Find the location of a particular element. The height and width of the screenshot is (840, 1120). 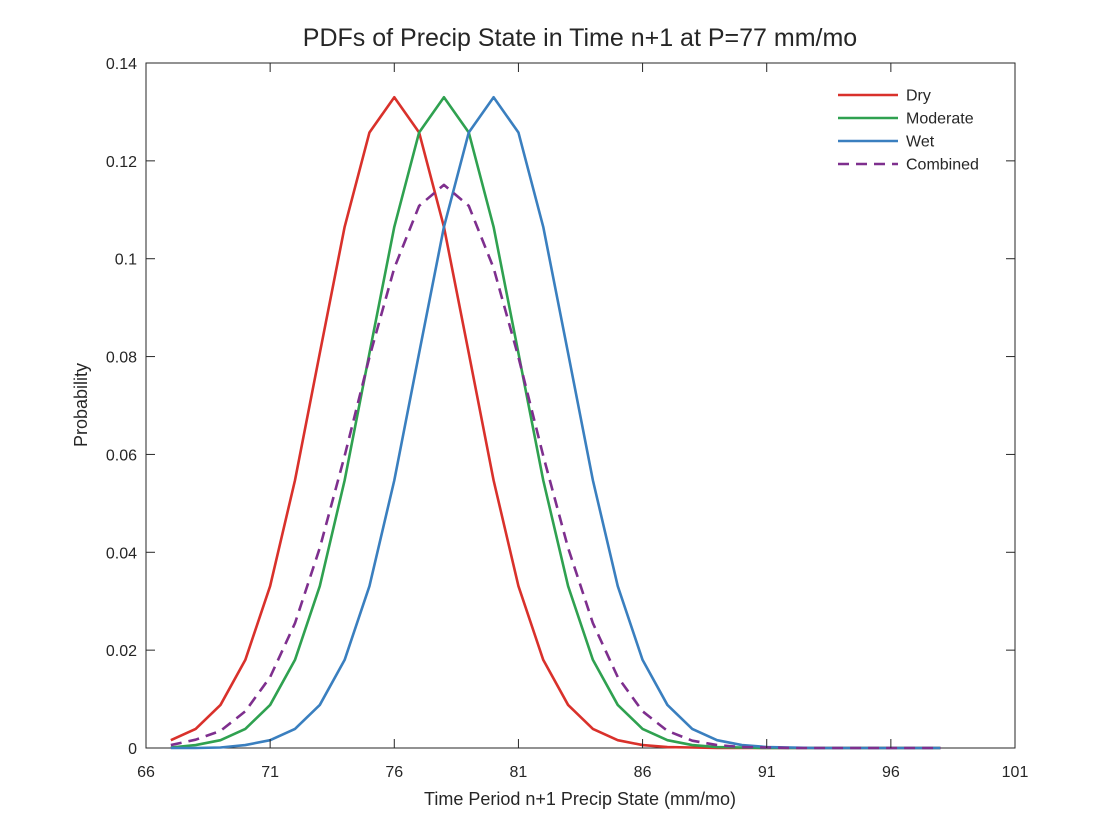

x-tick-label: 96 is located at coordinates (891, 772).